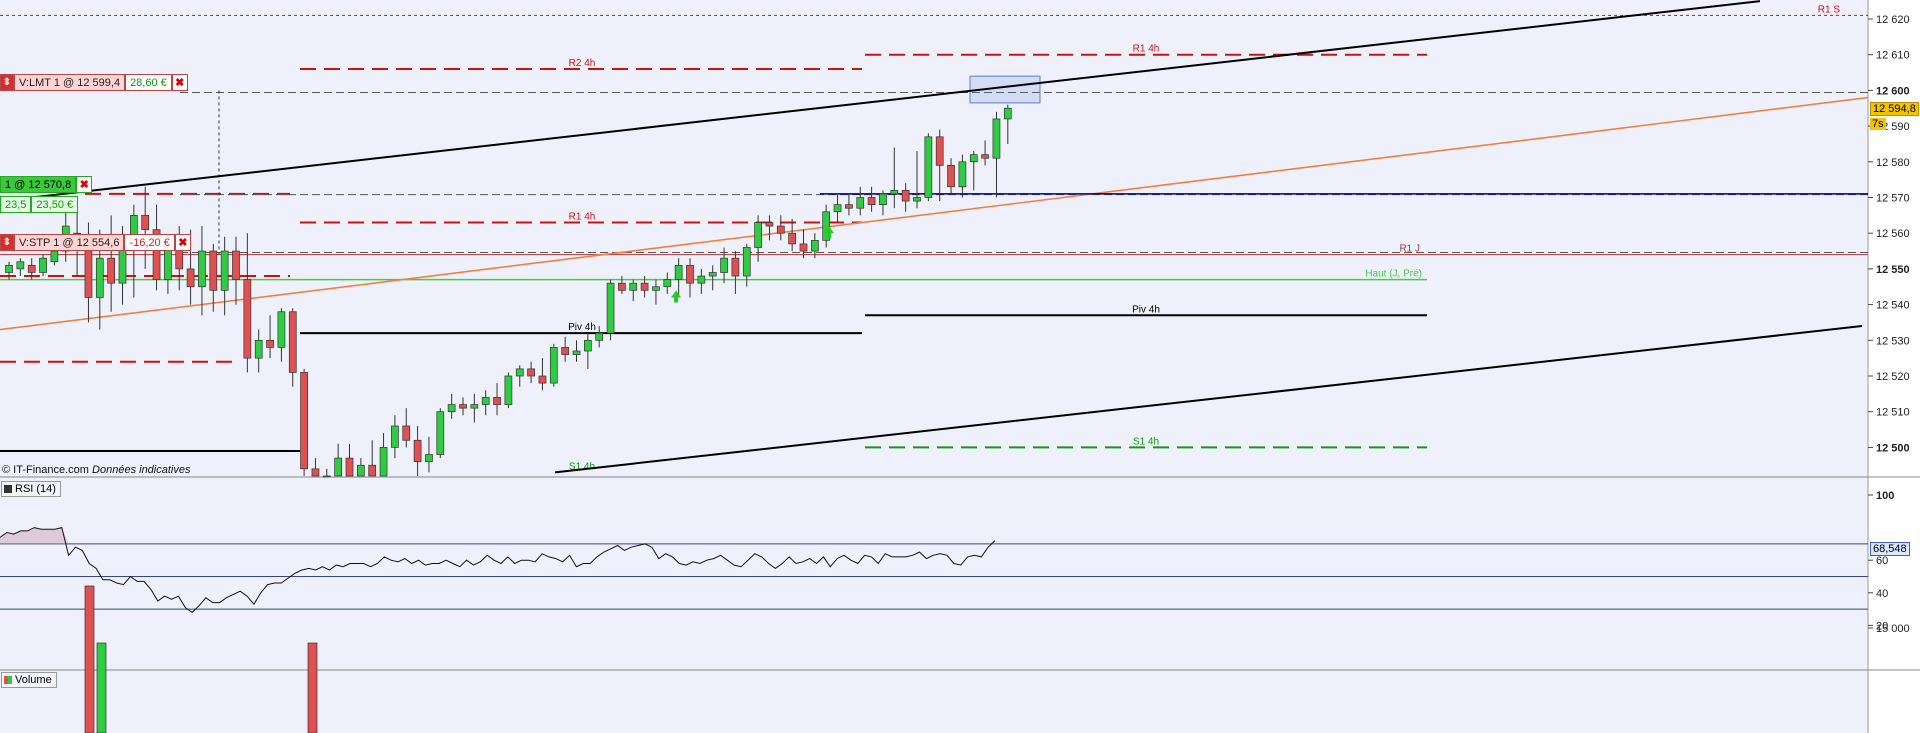 Image resolution: width=1920 pixels, height=733 pixels. What do you see at coordinates (141, 470) in the screenshot?
I see `disclaimer-text: Données indicatives` at bounding box center [141, 470].